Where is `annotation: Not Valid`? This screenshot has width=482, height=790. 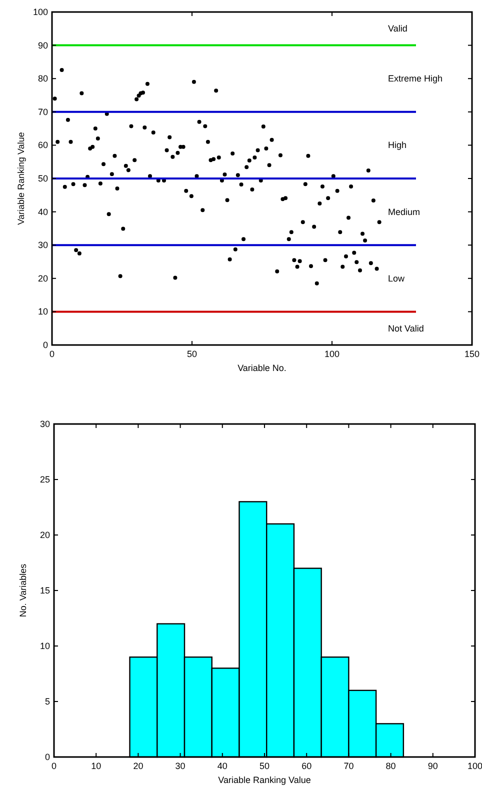 annotation: Not Valid is located at coordinates (406, 328).